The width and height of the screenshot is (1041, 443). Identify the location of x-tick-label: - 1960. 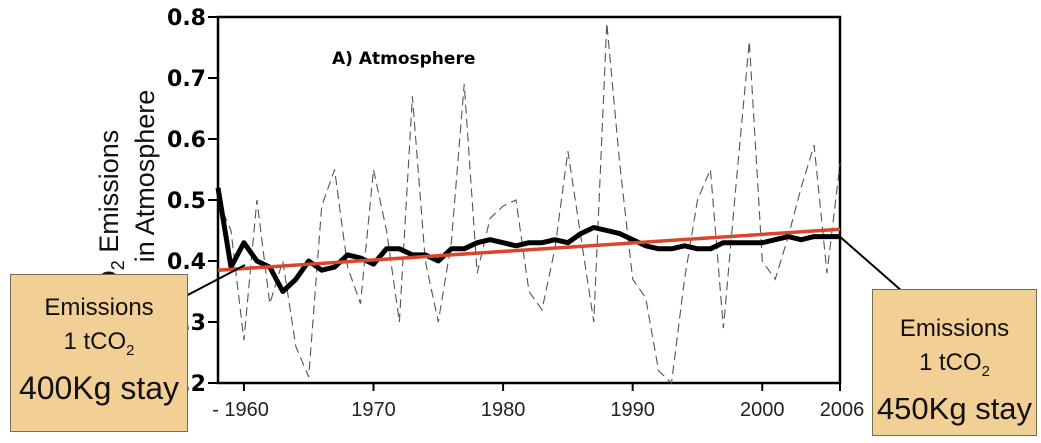
(240, 410).